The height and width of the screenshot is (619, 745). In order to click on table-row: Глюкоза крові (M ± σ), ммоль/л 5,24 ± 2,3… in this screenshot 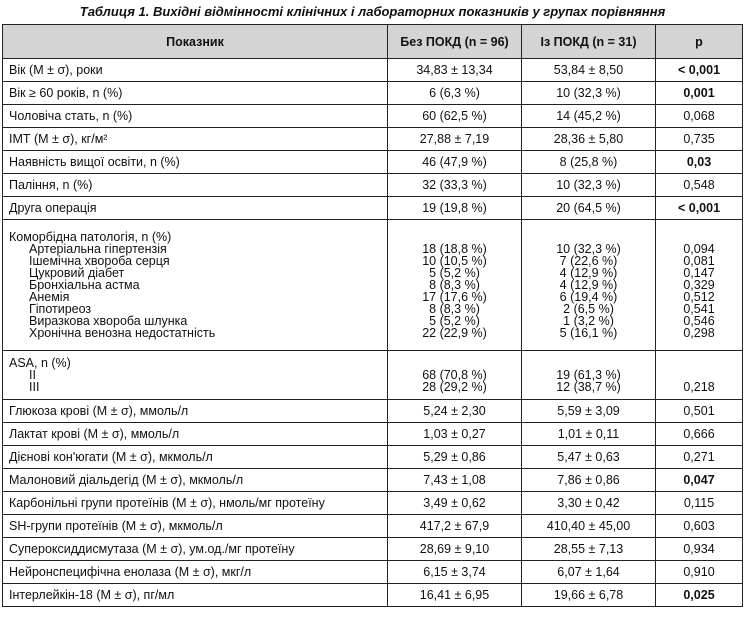, I will do `click(372, 411)`.